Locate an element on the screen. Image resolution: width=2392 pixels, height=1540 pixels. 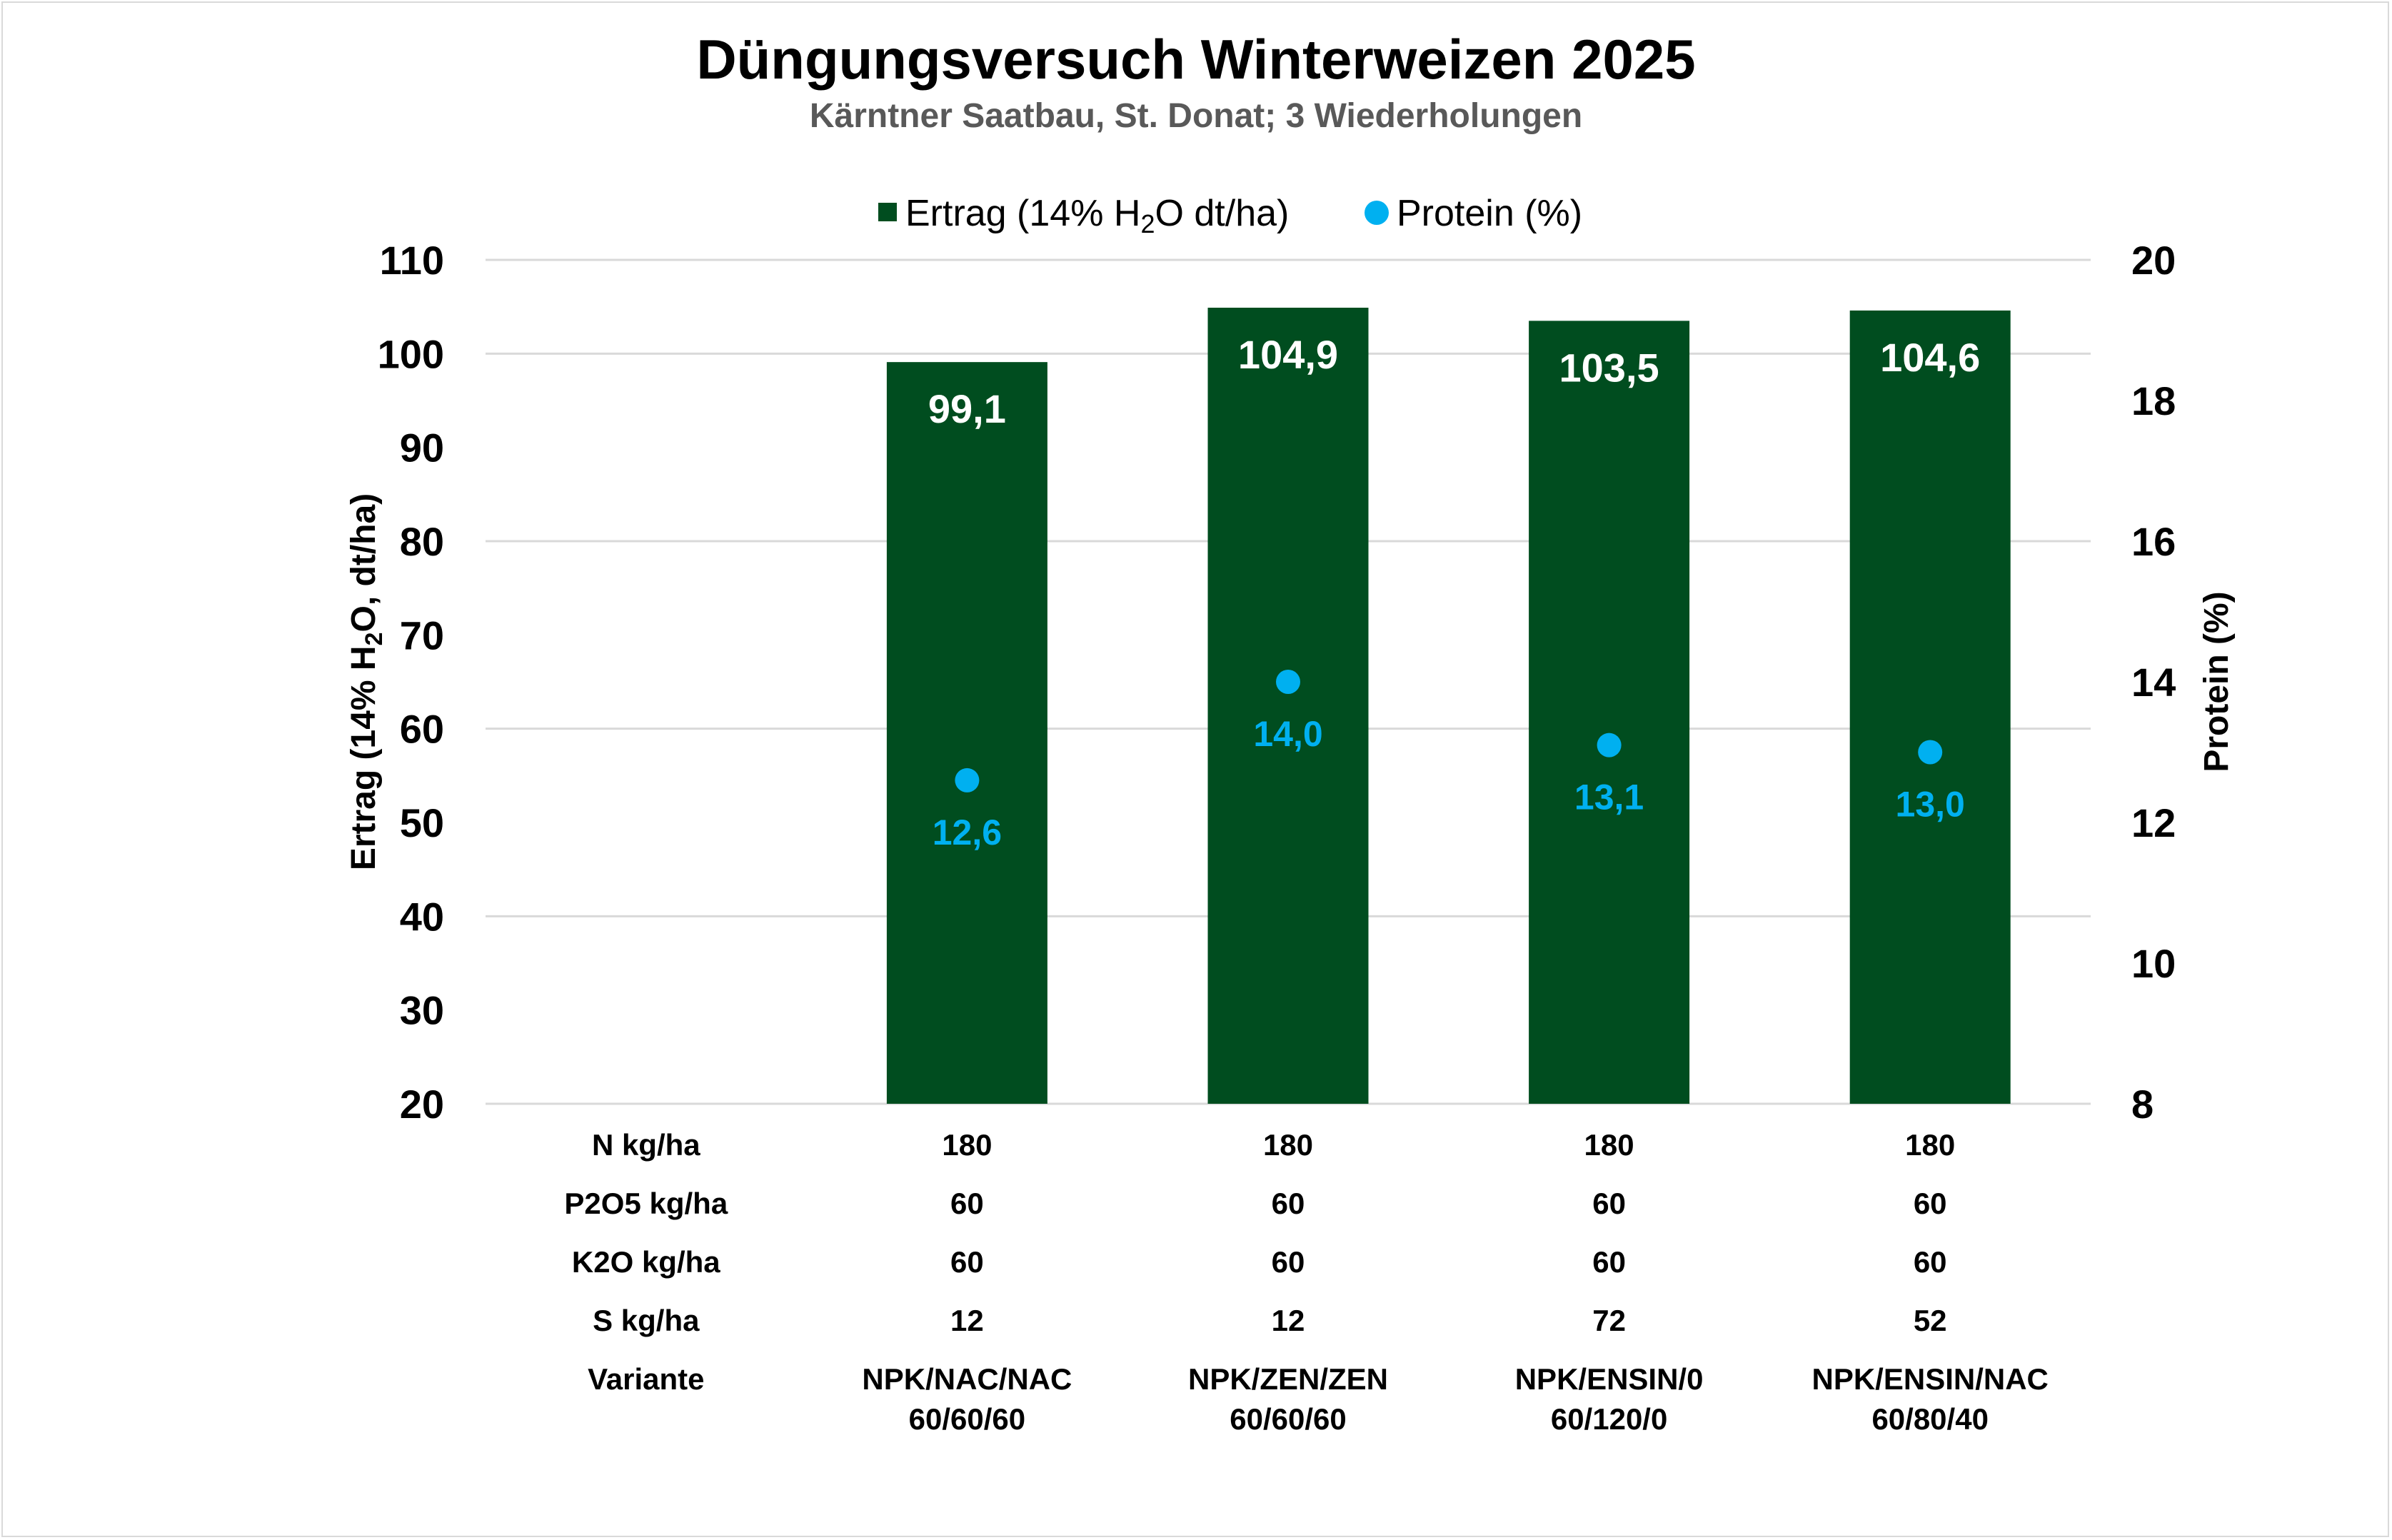
table-cell: 52 is located at coordinates (1930, 1320).